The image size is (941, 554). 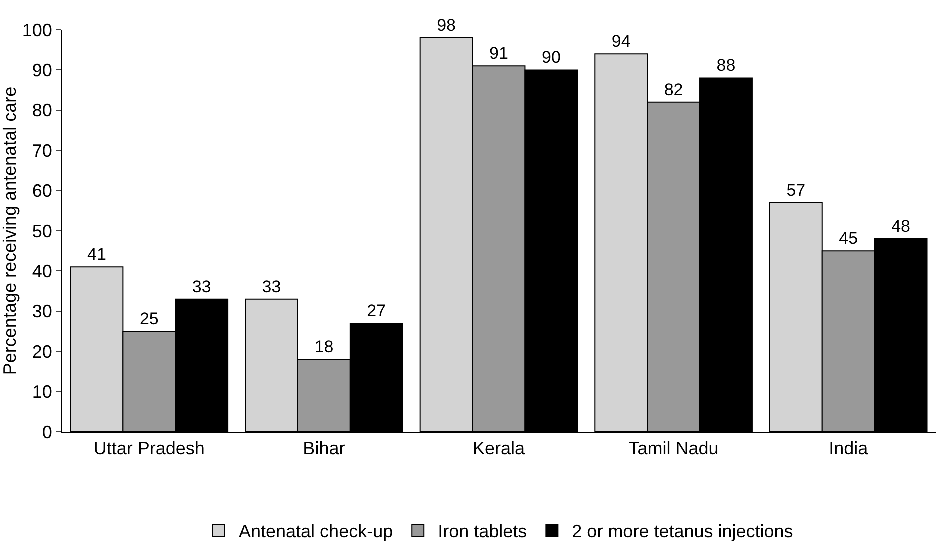 What do you see at coordinates (42, 312) in the screenshot?
I see `y-tick-label: 30` at bounding box center [42, 312].